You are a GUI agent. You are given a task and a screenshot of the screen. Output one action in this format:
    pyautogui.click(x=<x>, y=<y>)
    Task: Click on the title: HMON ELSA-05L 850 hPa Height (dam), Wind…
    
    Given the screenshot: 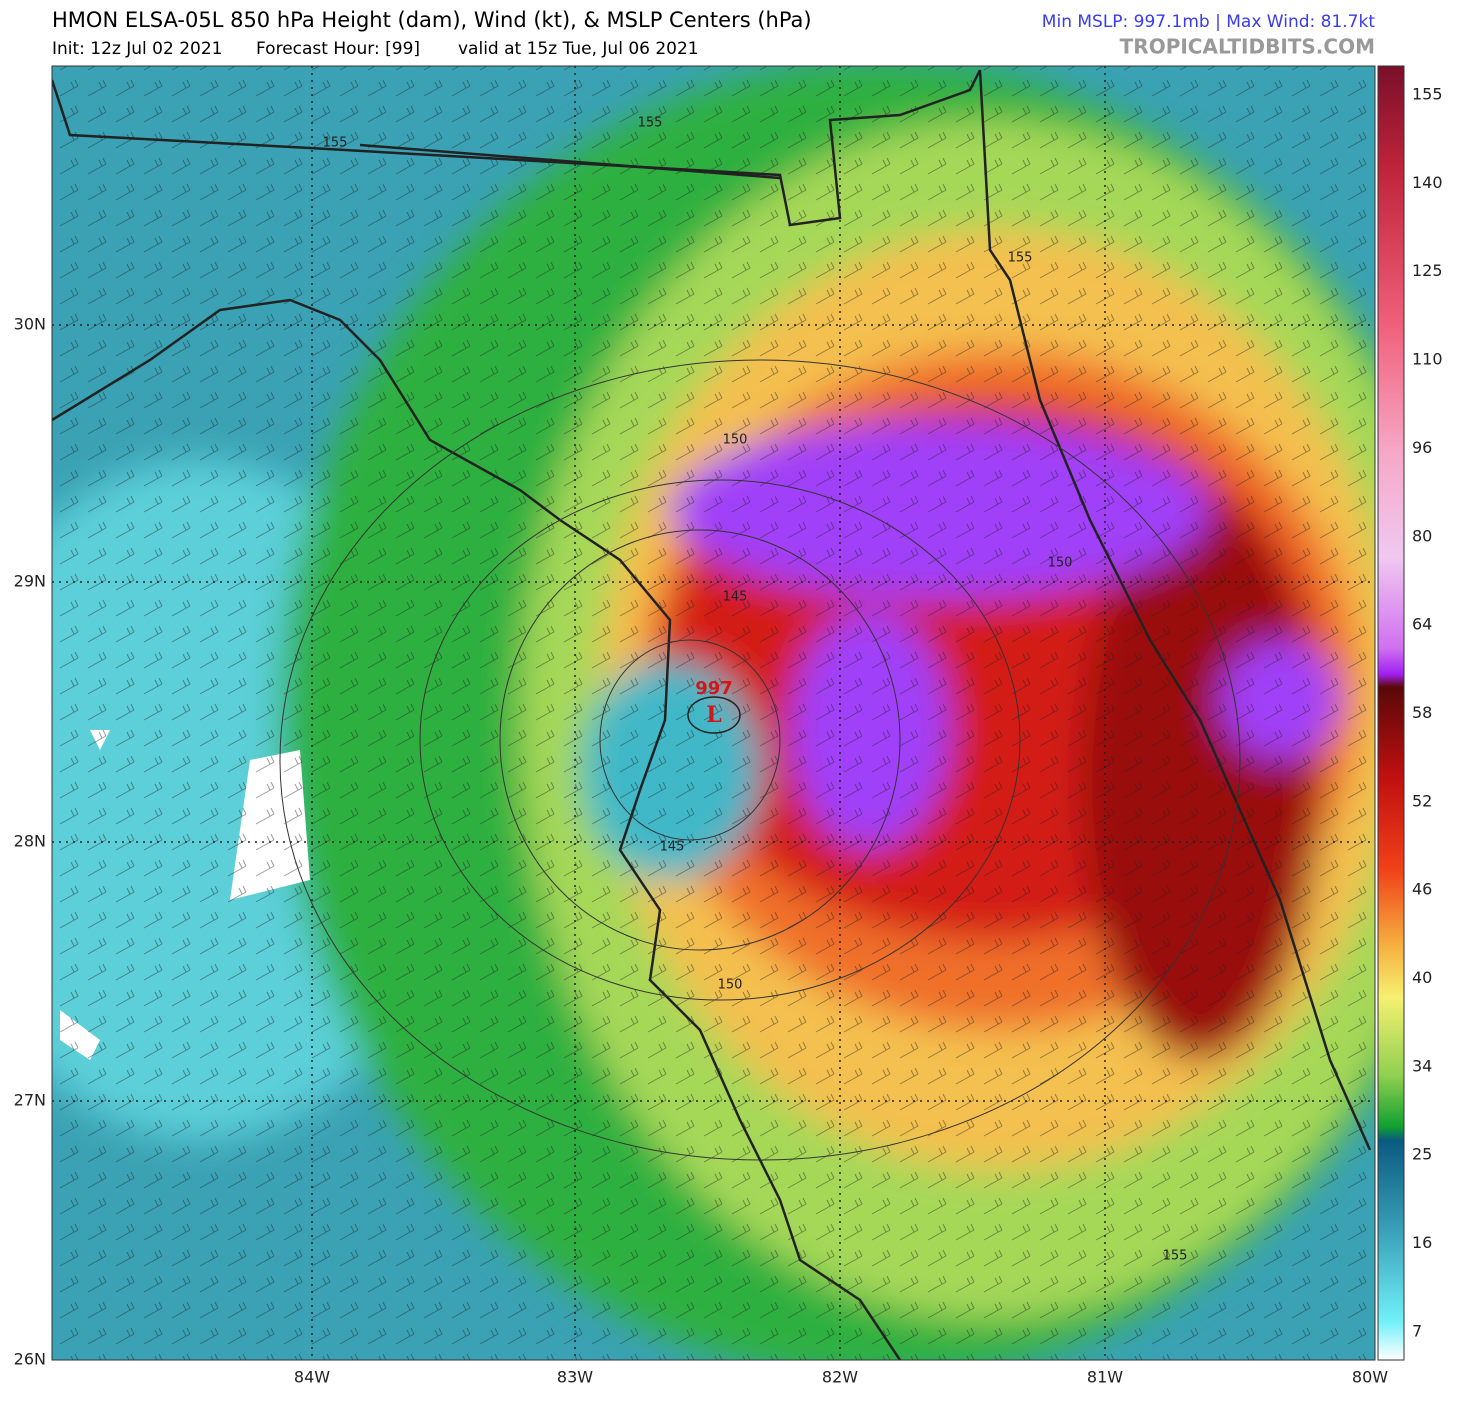 What is the action you would take?
    pyautogui.click(x=432, y=20)
    